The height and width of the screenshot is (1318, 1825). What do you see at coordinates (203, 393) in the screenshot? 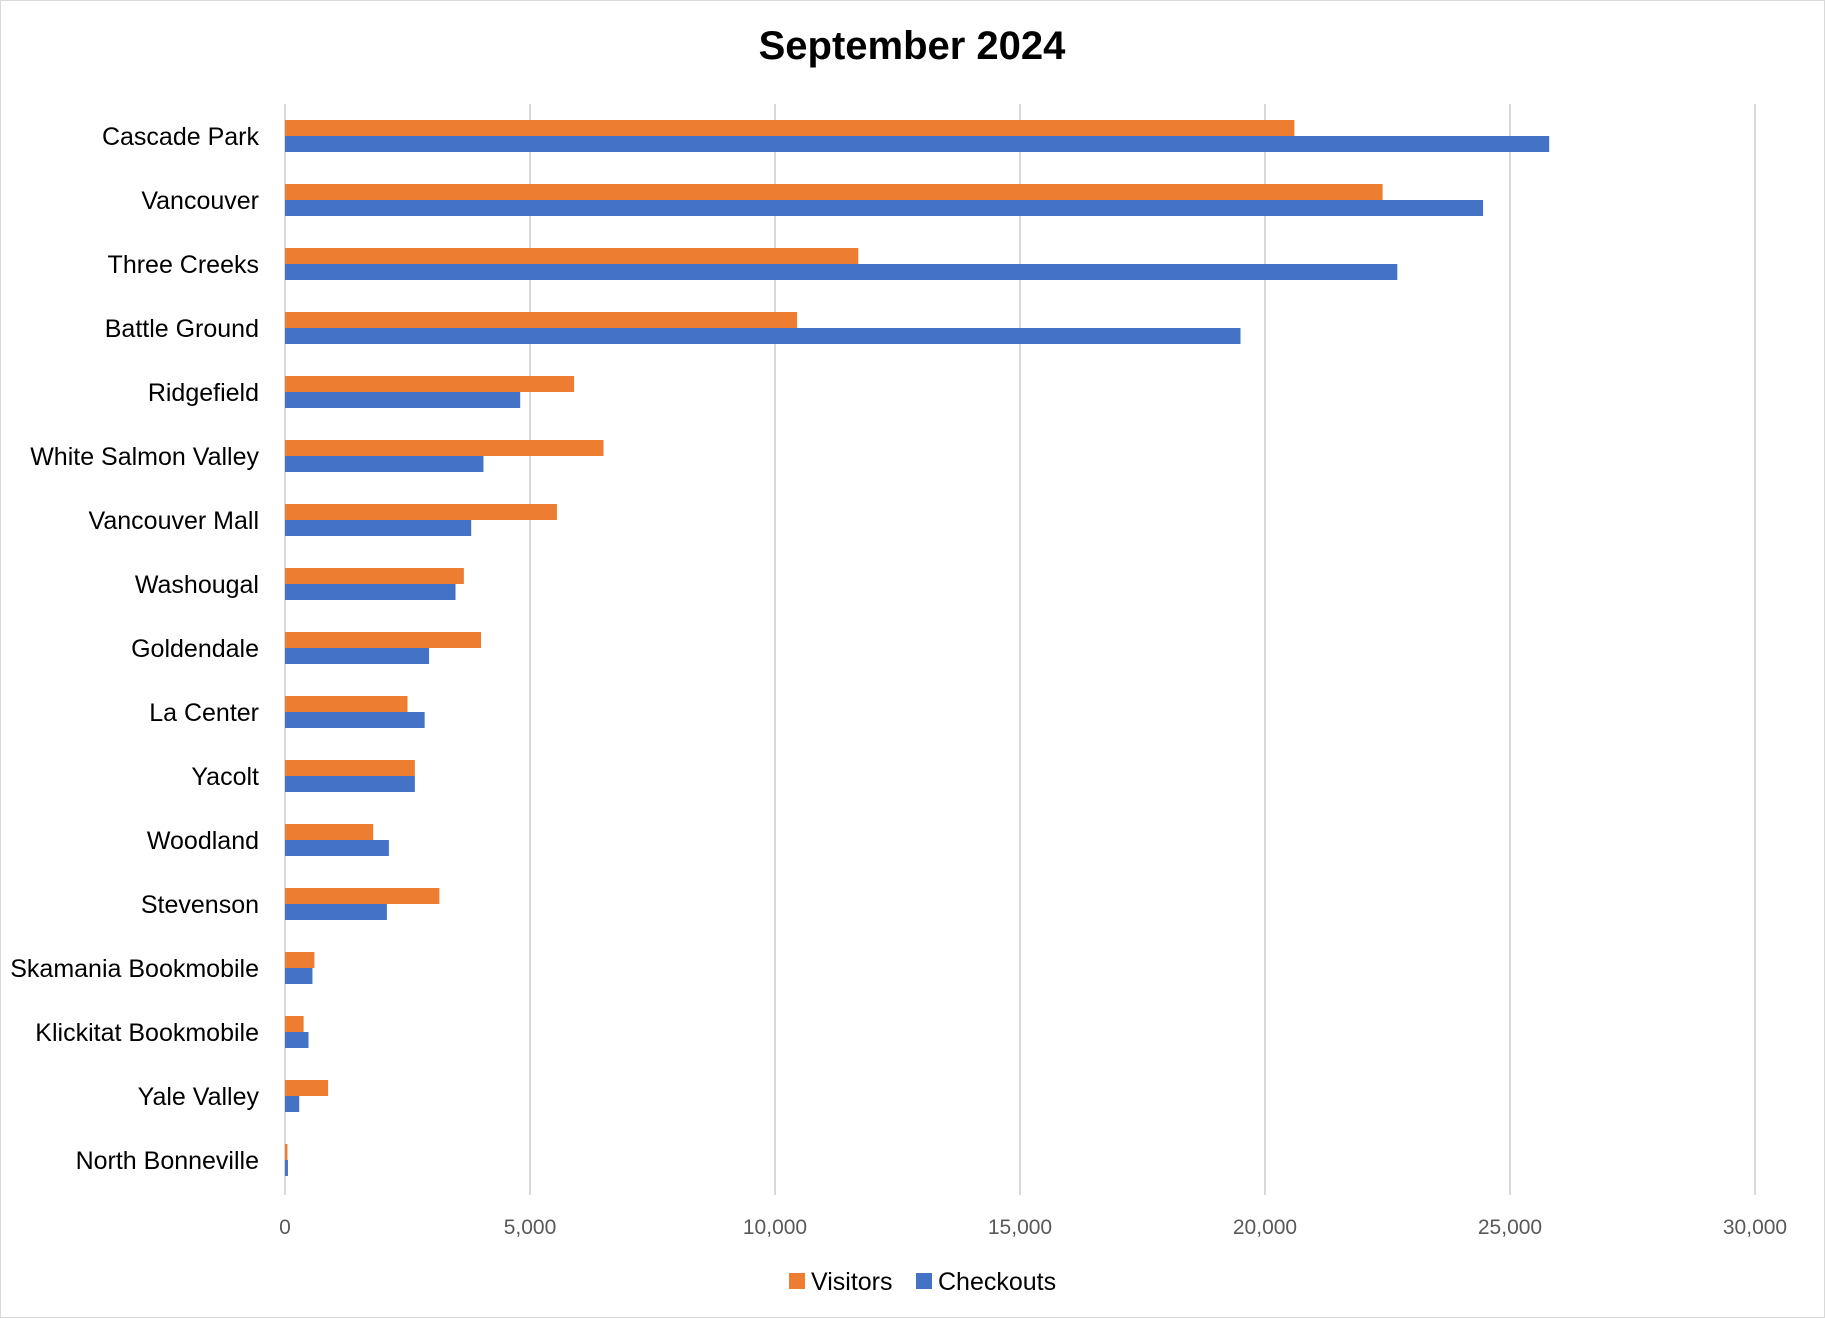
I see `category-label: Ridgefield` at bounding box center [203, 393].